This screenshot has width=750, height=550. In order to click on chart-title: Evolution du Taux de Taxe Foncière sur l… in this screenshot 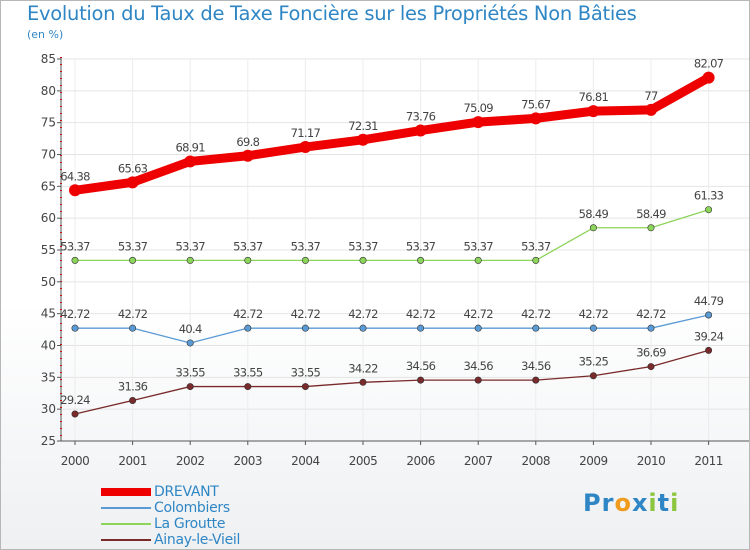, I will do `click(332, 13)`.